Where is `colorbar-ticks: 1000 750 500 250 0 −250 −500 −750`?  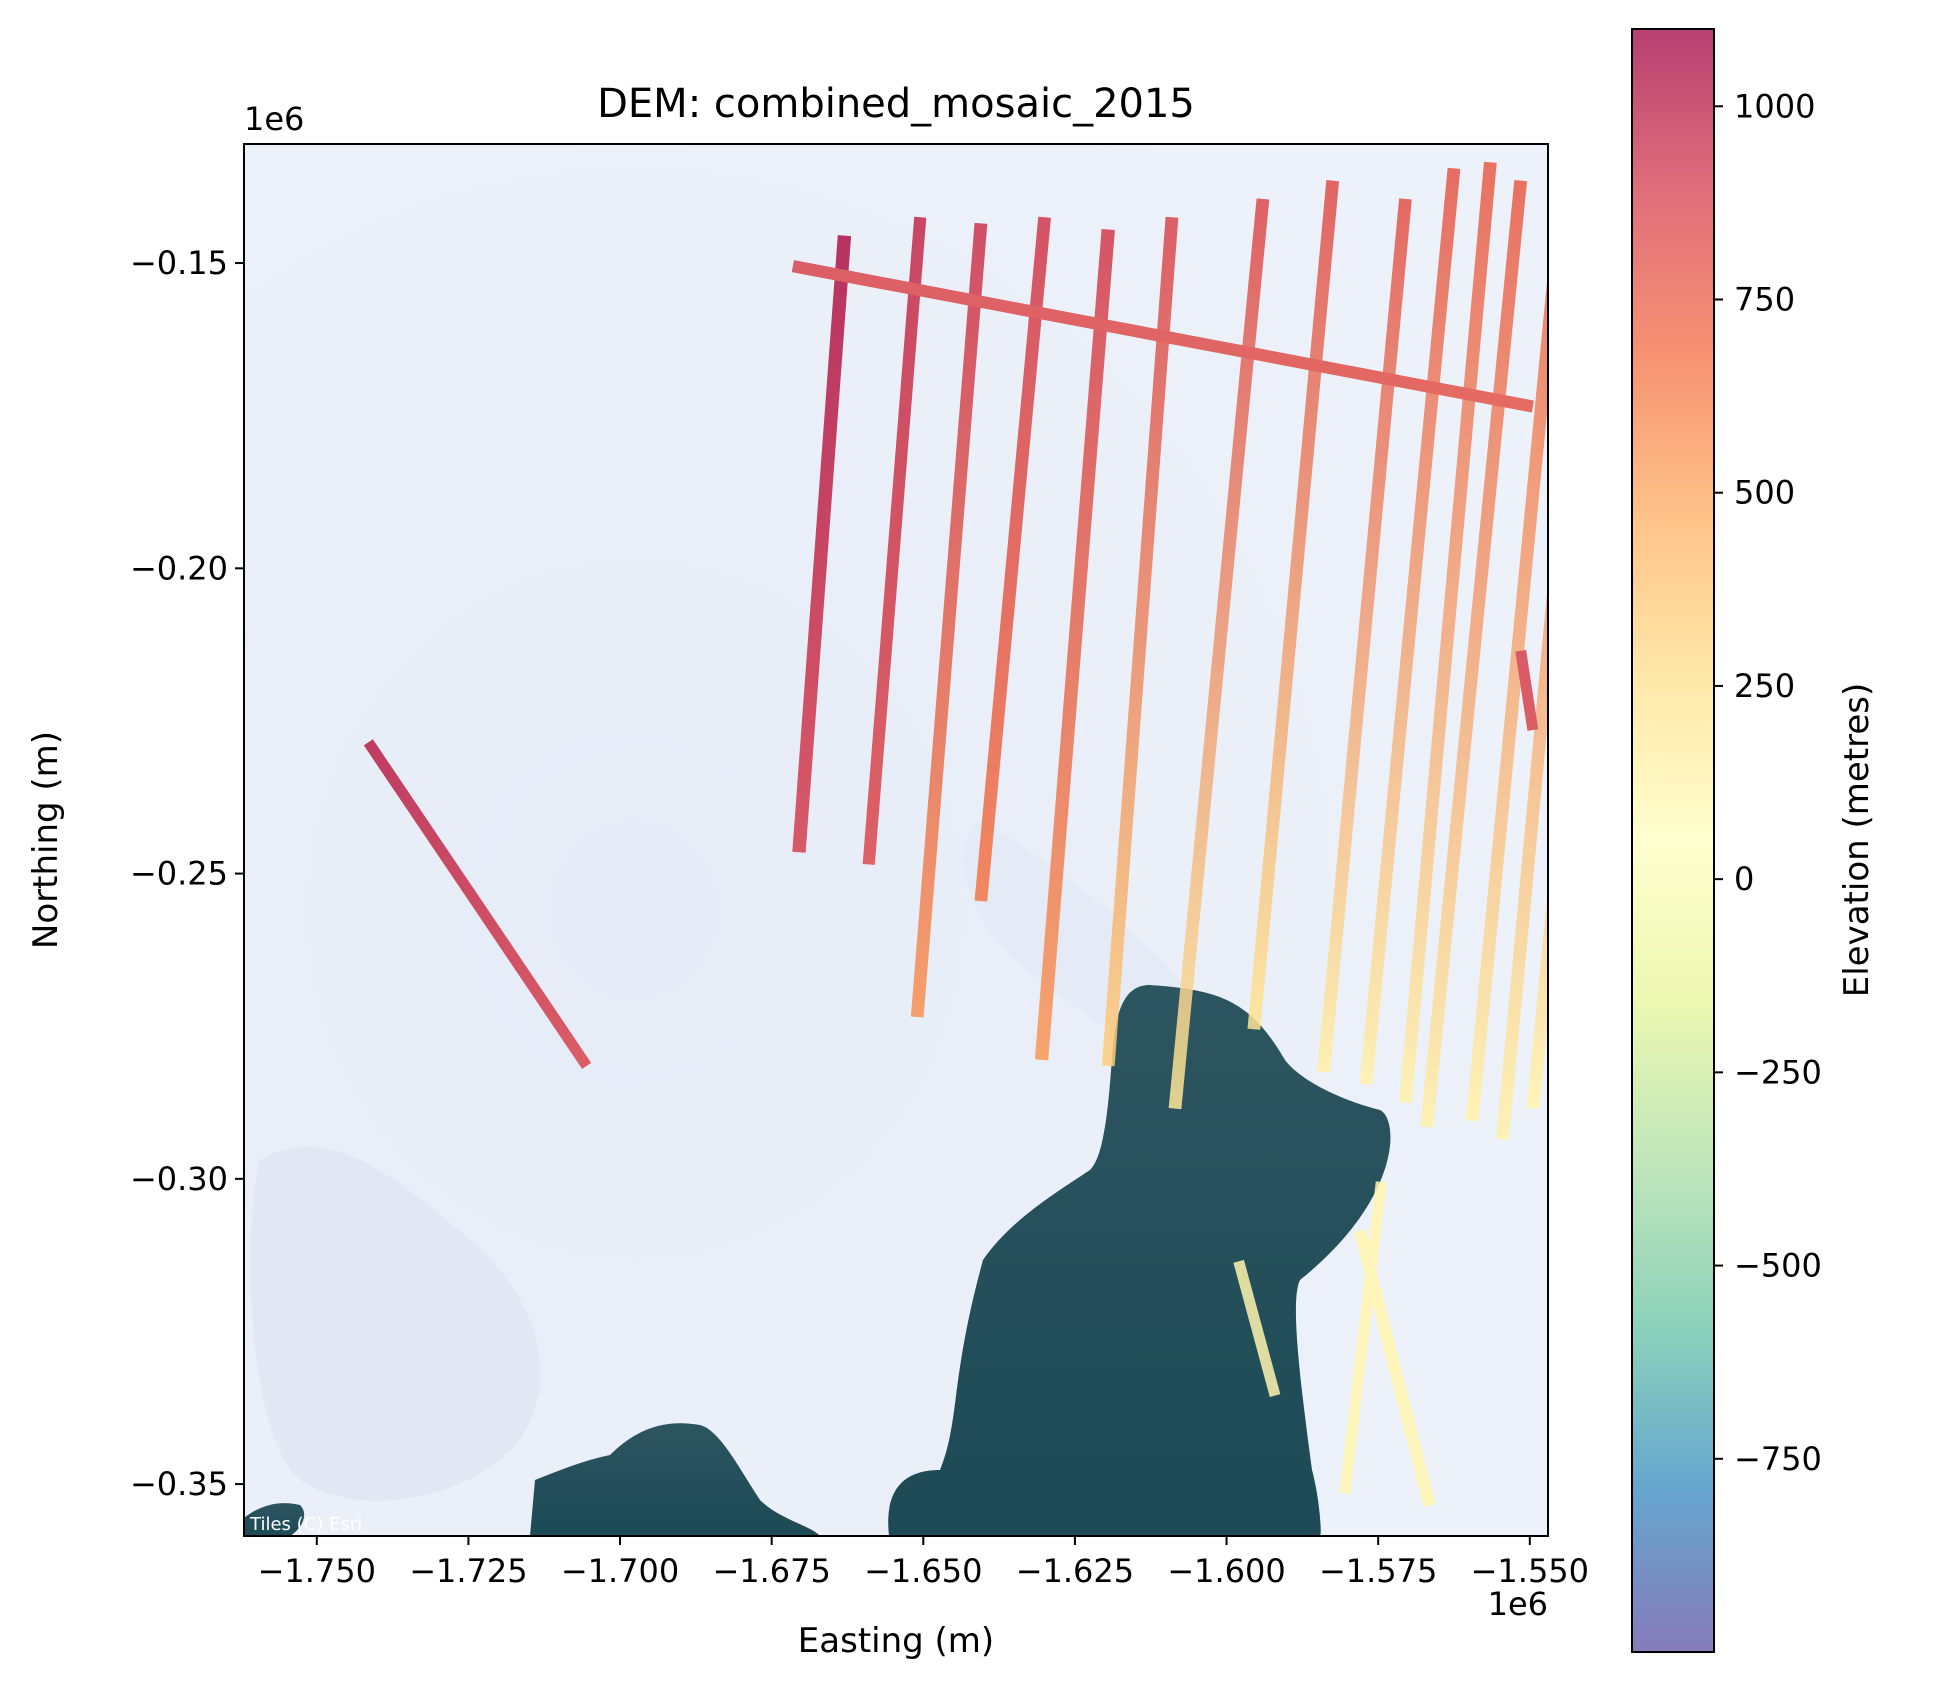 colorbar-ticks: 1000 750 500 250 0 −250 −500 −750 is located at coordinates (1768, 782).